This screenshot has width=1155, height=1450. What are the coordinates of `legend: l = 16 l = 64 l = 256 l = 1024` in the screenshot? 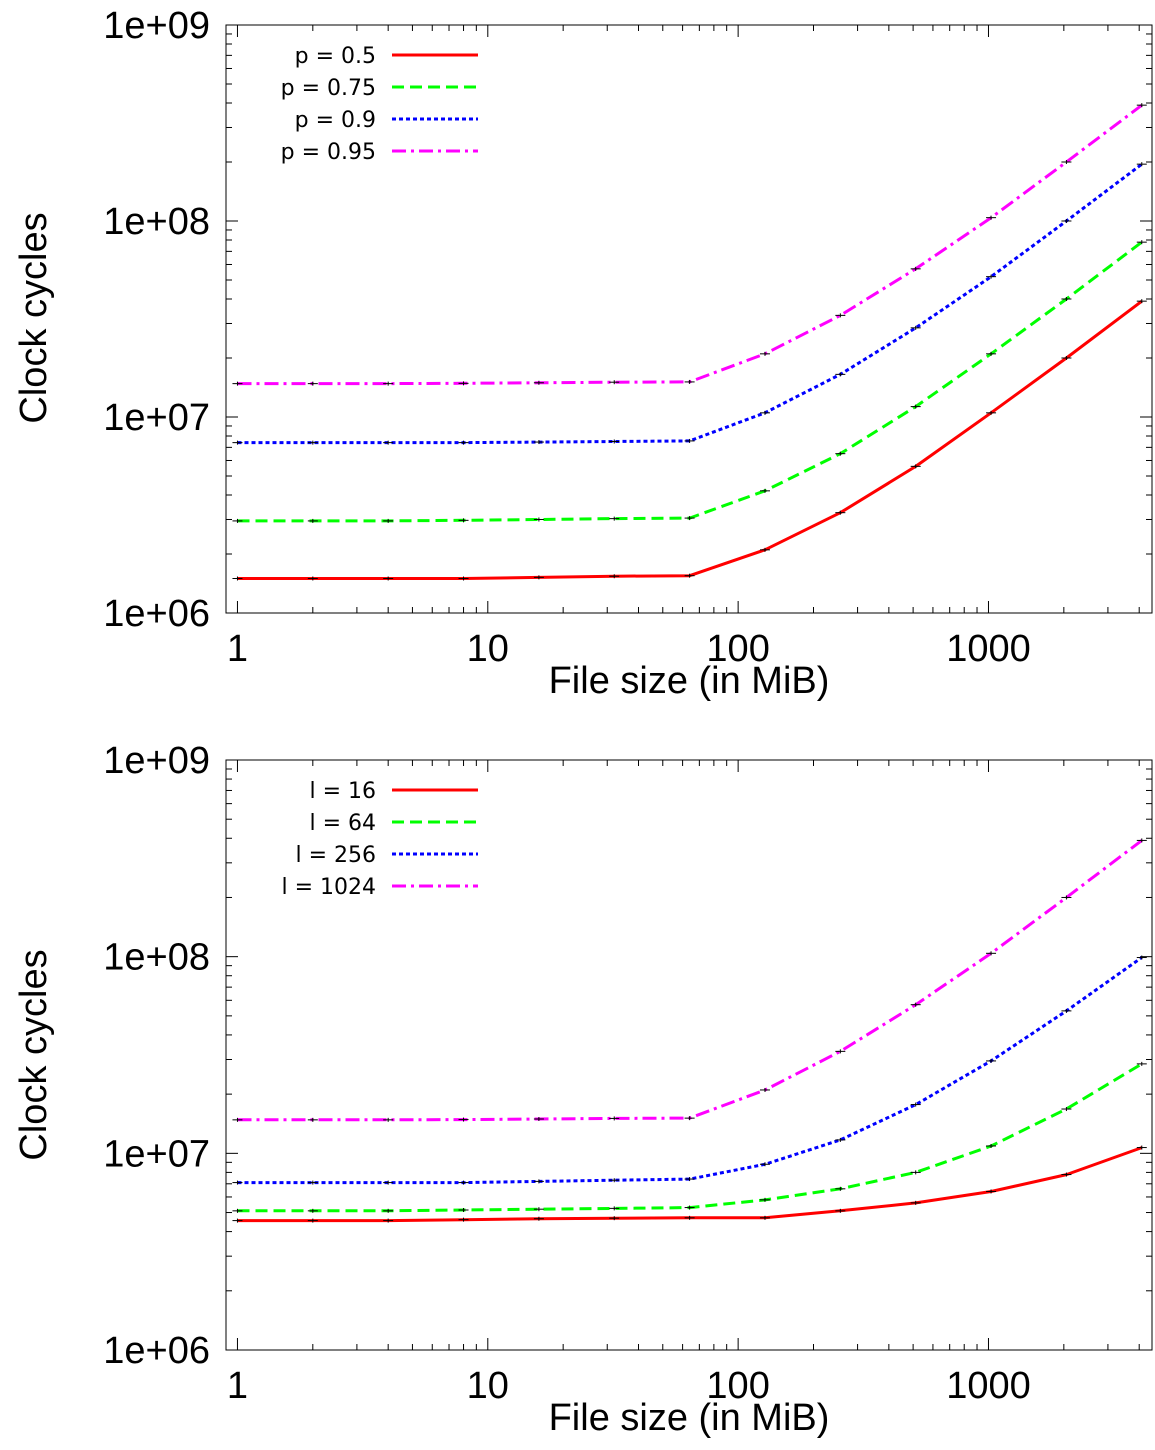 It's located at (379, 839).